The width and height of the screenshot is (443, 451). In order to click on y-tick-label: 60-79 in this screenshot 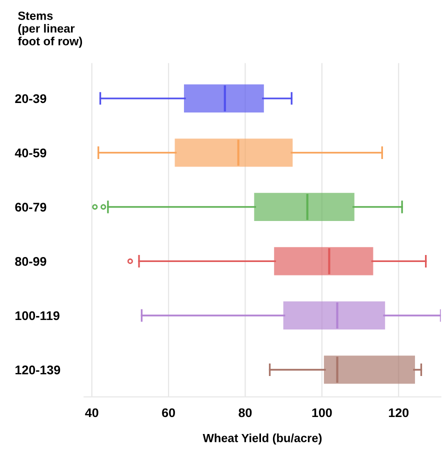, I will do `click(30, 207)`.